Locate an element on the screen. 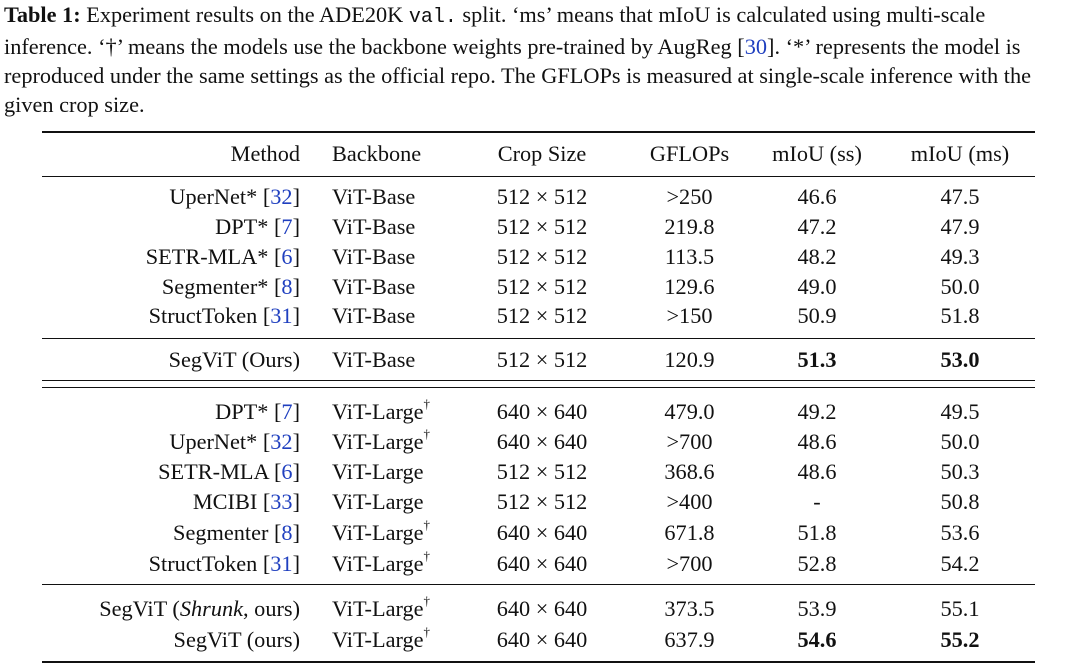 The image size is (1080, 669). top-rule is located at coordinates (538, 132).